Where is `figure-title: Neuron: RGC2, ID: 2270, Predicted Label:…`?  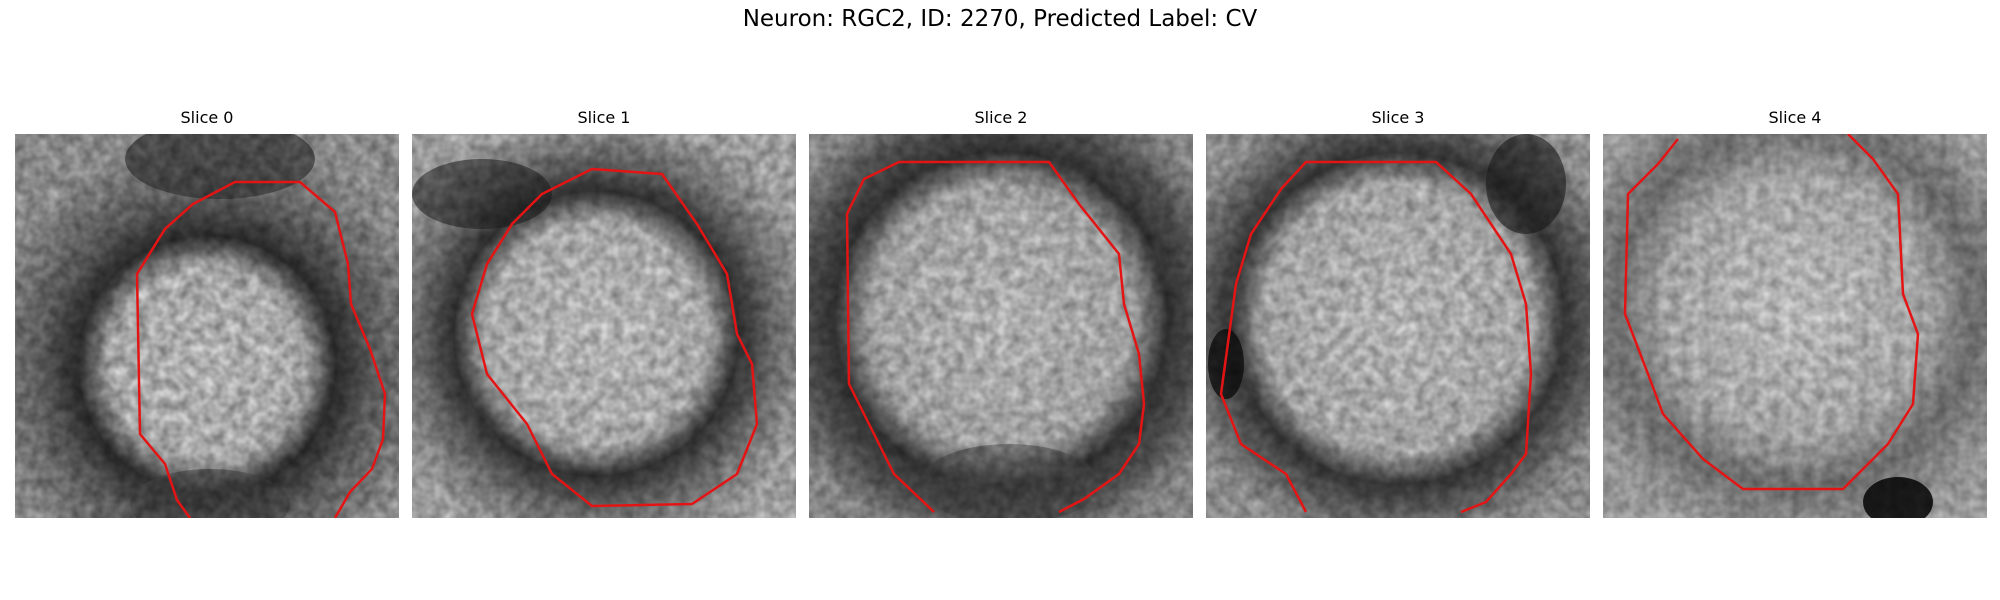 figure-title: Neuron: RGC2, ID: 2270, Predicted Label:… is located at coordinates (1000, 19).